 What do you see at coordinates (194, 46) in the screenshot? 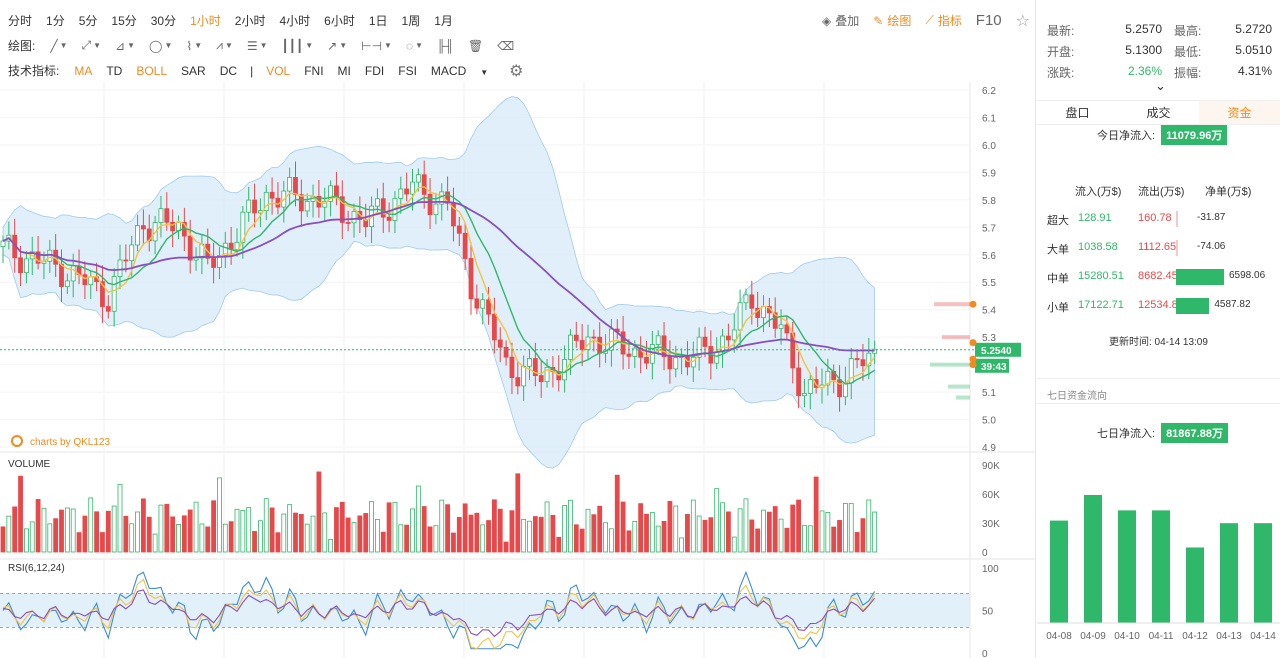
I see `pattern-tool: ⌇ ▼` at bounding box center [194, 46].